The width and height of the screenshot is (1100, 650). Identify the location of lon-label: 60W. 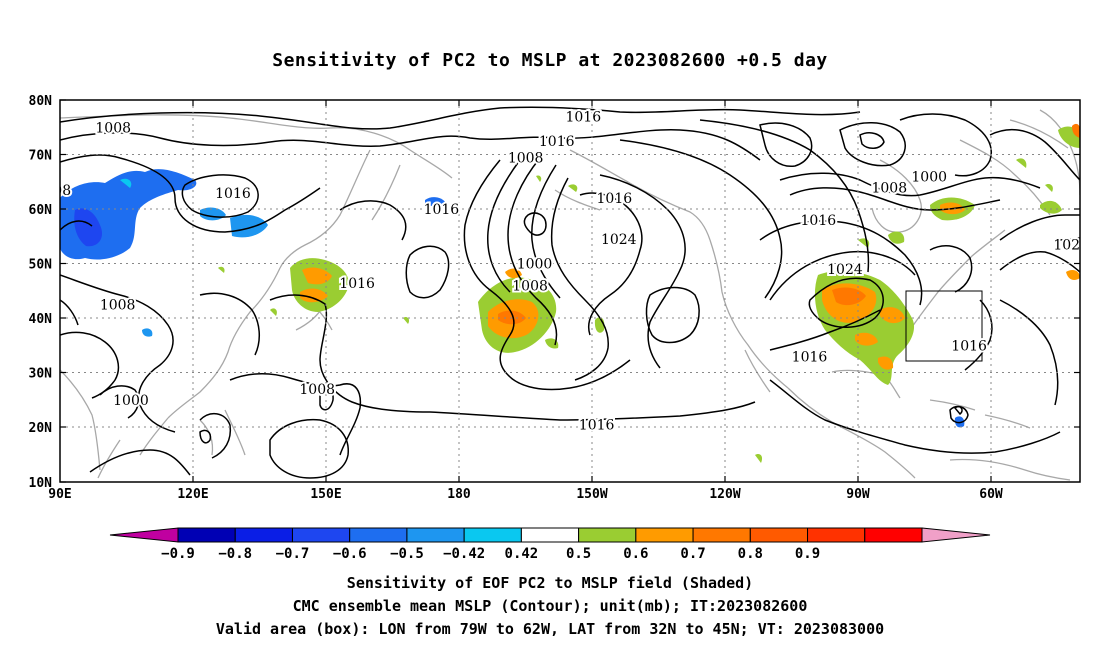
(991, 494).